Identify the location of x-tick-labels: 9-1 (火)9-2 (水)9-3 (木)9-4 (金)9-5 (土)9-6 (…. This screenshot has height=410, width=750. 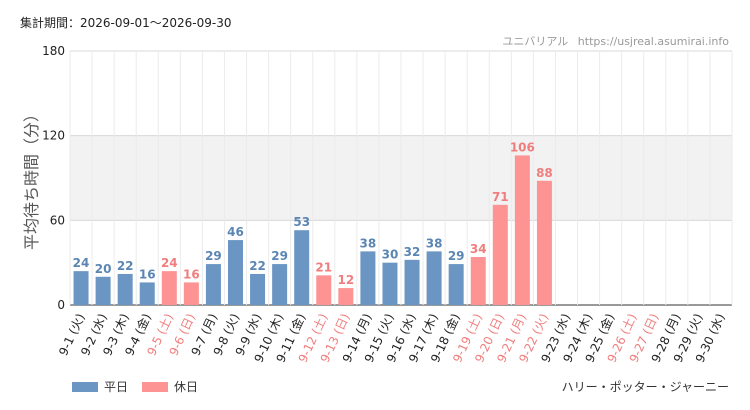
(392, 338).